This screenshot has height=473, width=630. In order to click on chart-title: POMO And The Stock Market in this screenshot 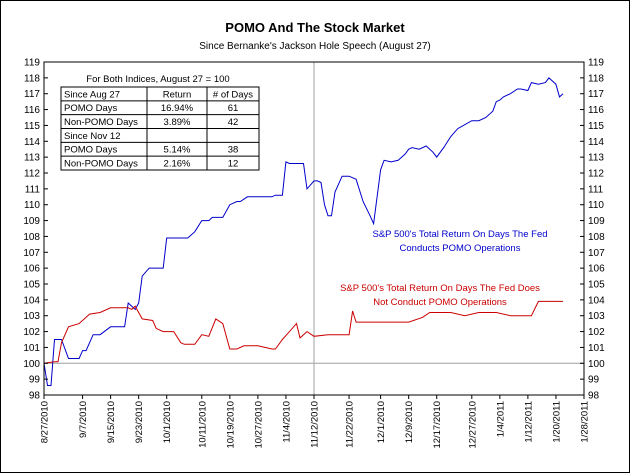, I will do `click(315, 27)`.